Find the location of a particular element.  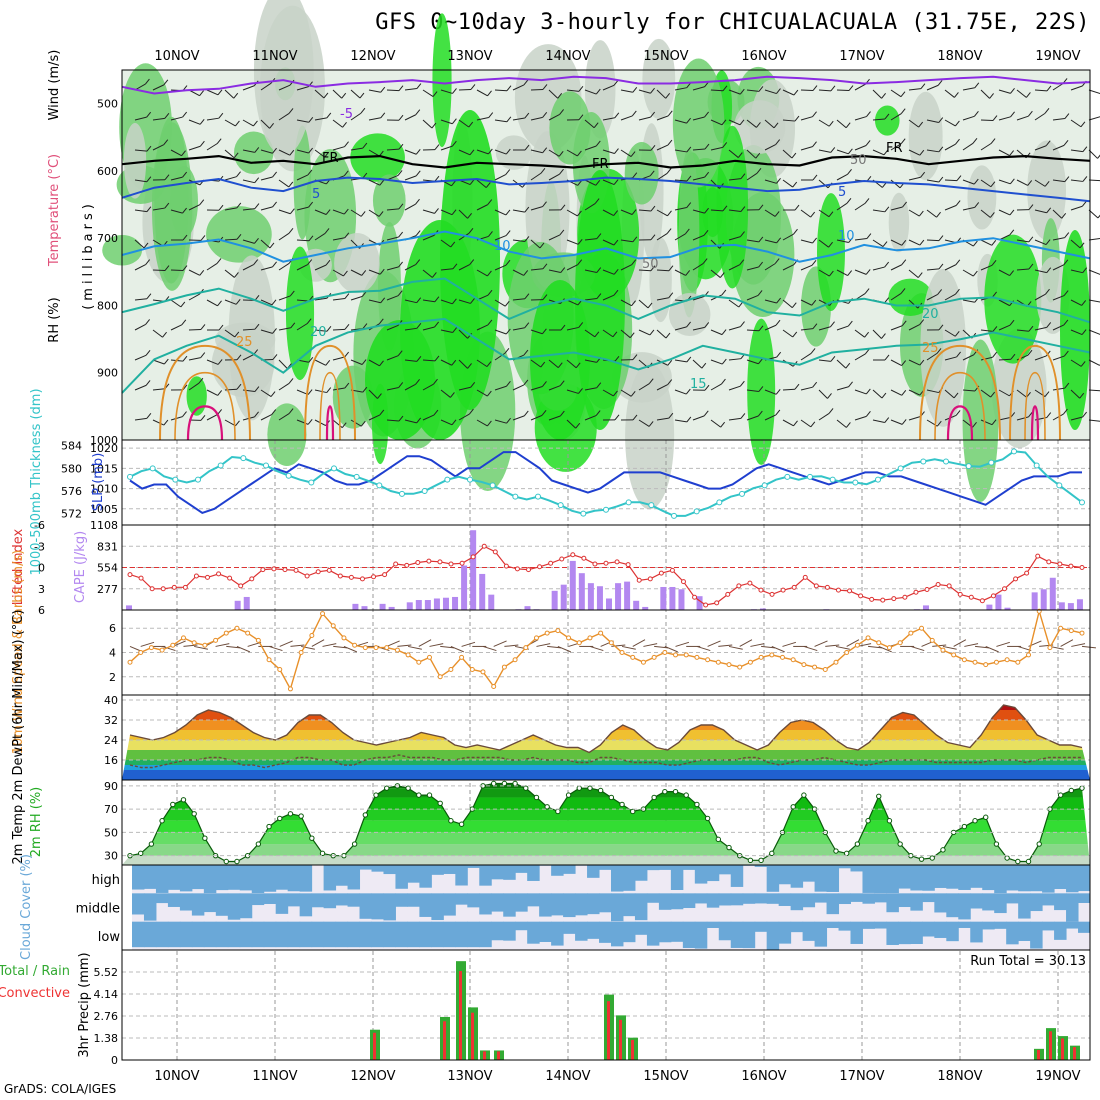

wind-tick: 2 is located at coordinates (112, 677).